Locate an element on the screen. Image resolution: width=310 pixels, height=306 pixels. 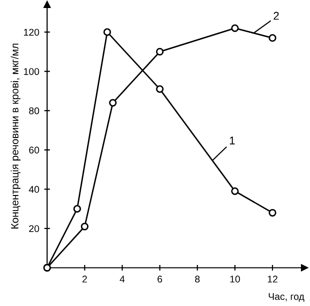
x-tick-label: 12 is located at coordinates (273, 279).